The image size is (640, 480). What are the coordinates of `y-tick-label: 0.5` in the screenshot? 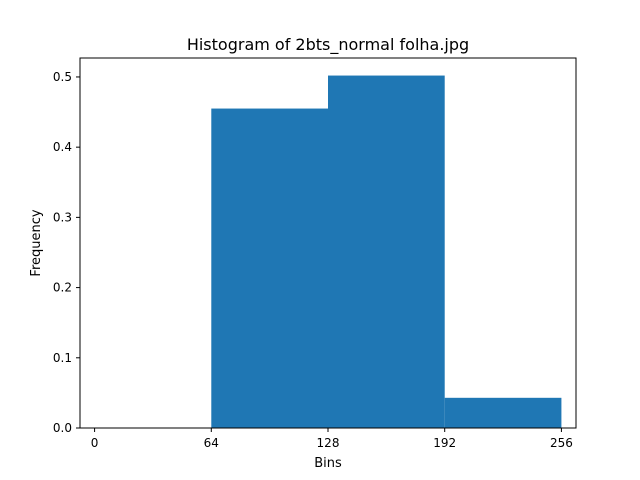 It's located at (62, 77).